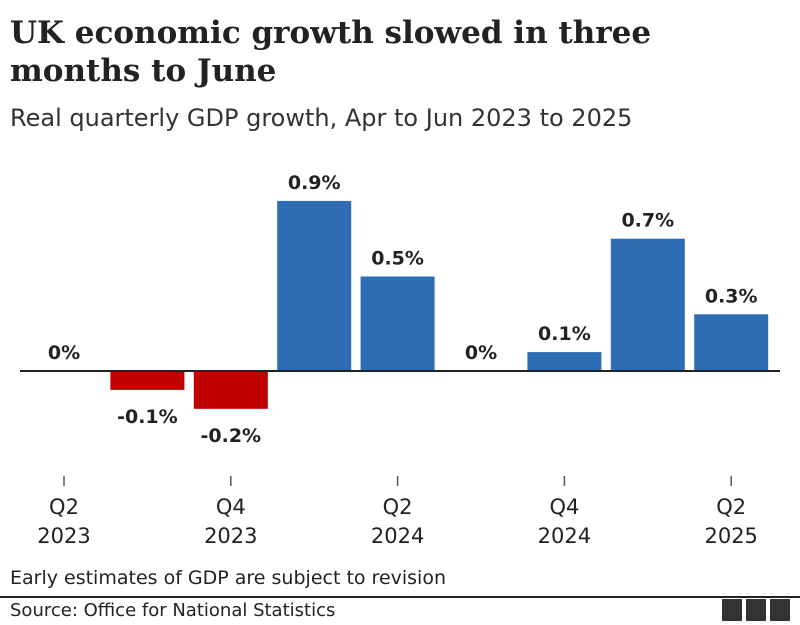 The width and height of the screenshot is (800, 625). Describe the element at coordinates (173, 610) in the screenshot. I see `source-text: Source: Office for National Statistics` at that location.